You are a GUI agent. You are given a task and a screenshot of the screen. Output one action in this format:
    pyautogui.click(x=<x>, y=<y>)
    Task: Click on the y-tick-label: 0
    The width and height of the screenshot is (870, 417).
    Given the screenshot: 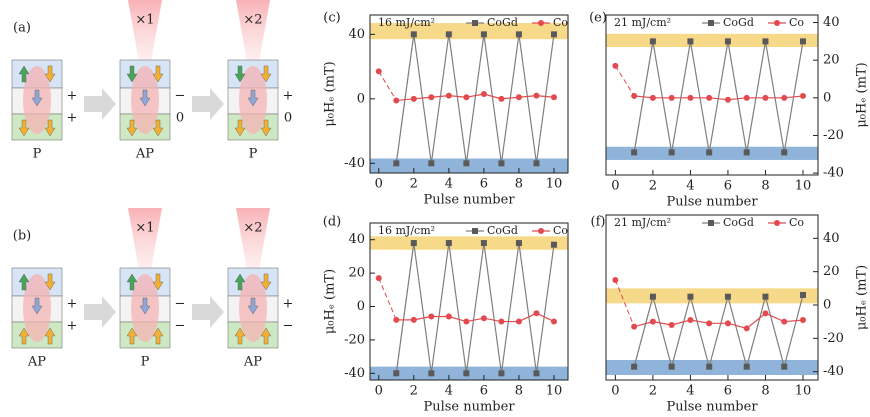 What is the action you would take?
    pyautogui.click(x=827, y=305)
    